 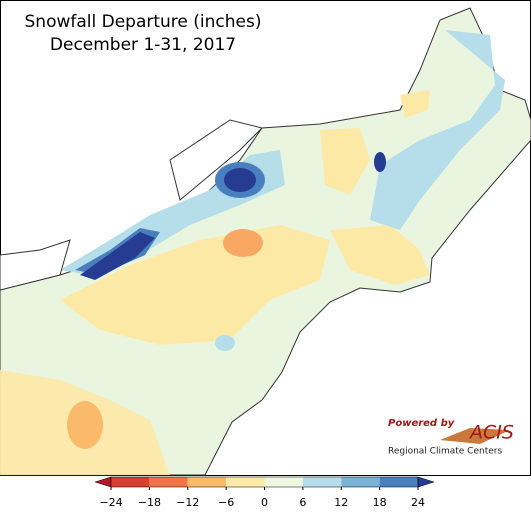 I want to click on colorbar-tick-label: −24, so click(x=110, y=502).